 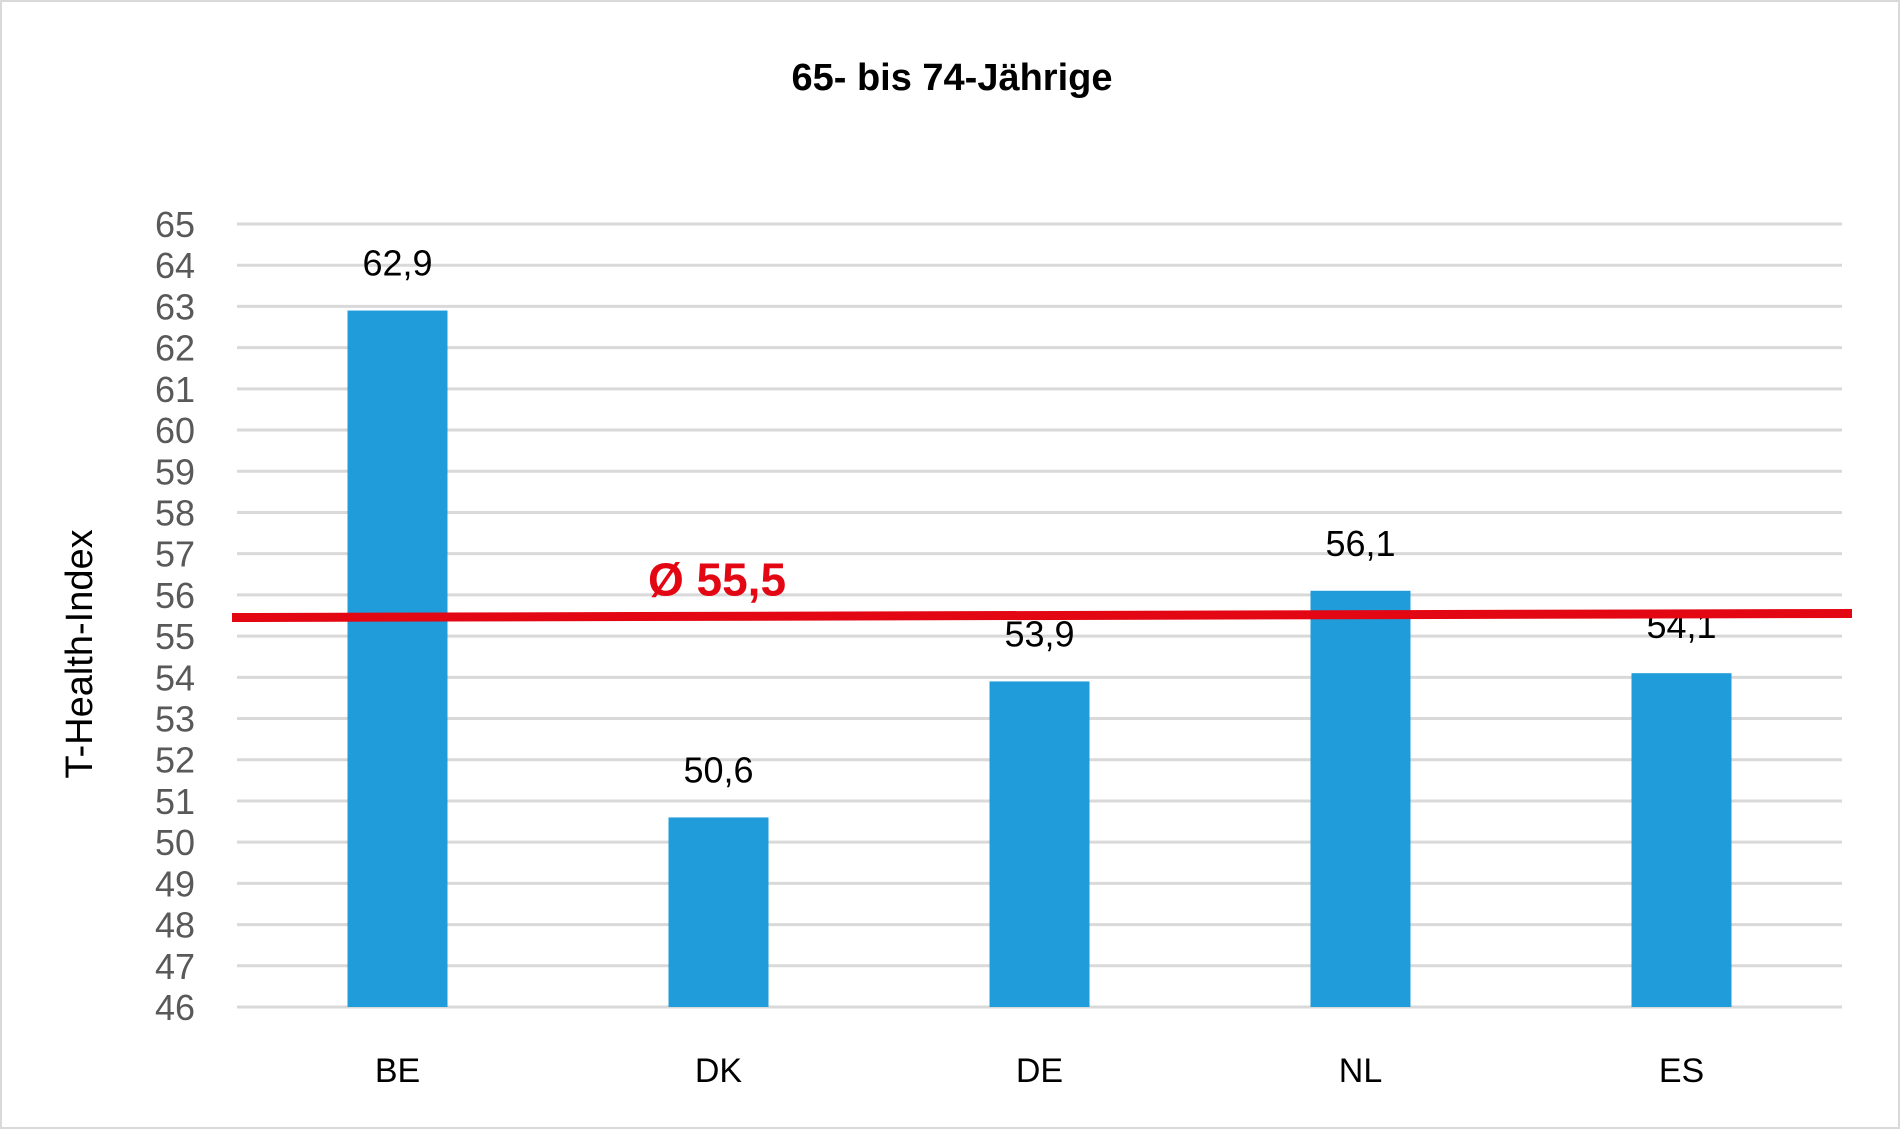 What do you see at coordinates (175, 719) in the screenshot?
I see `y-tick-label: 53` at bounding box center [175, 719].